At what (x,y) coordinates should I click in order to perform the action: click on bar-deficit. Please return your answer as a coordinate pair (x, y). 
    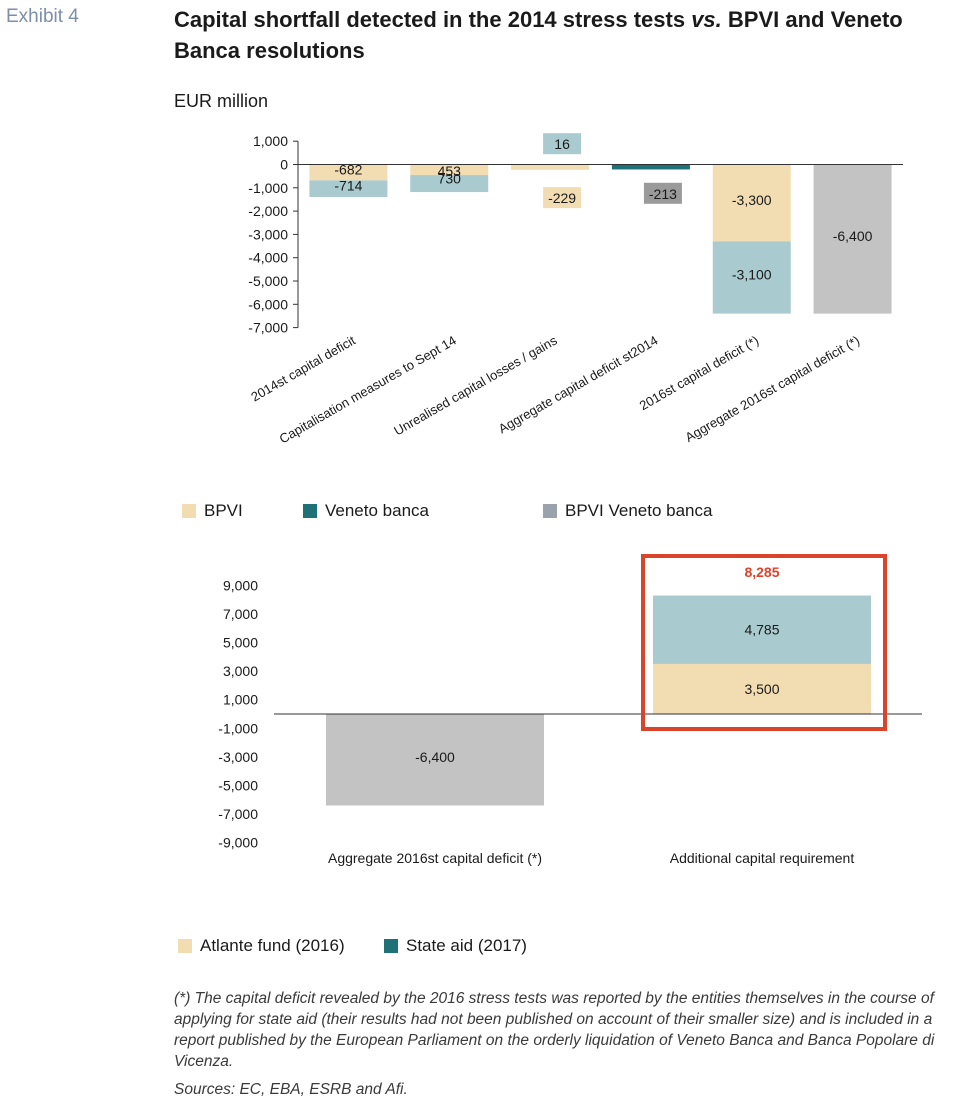
    Looking at the image, I should click on (435, 760).